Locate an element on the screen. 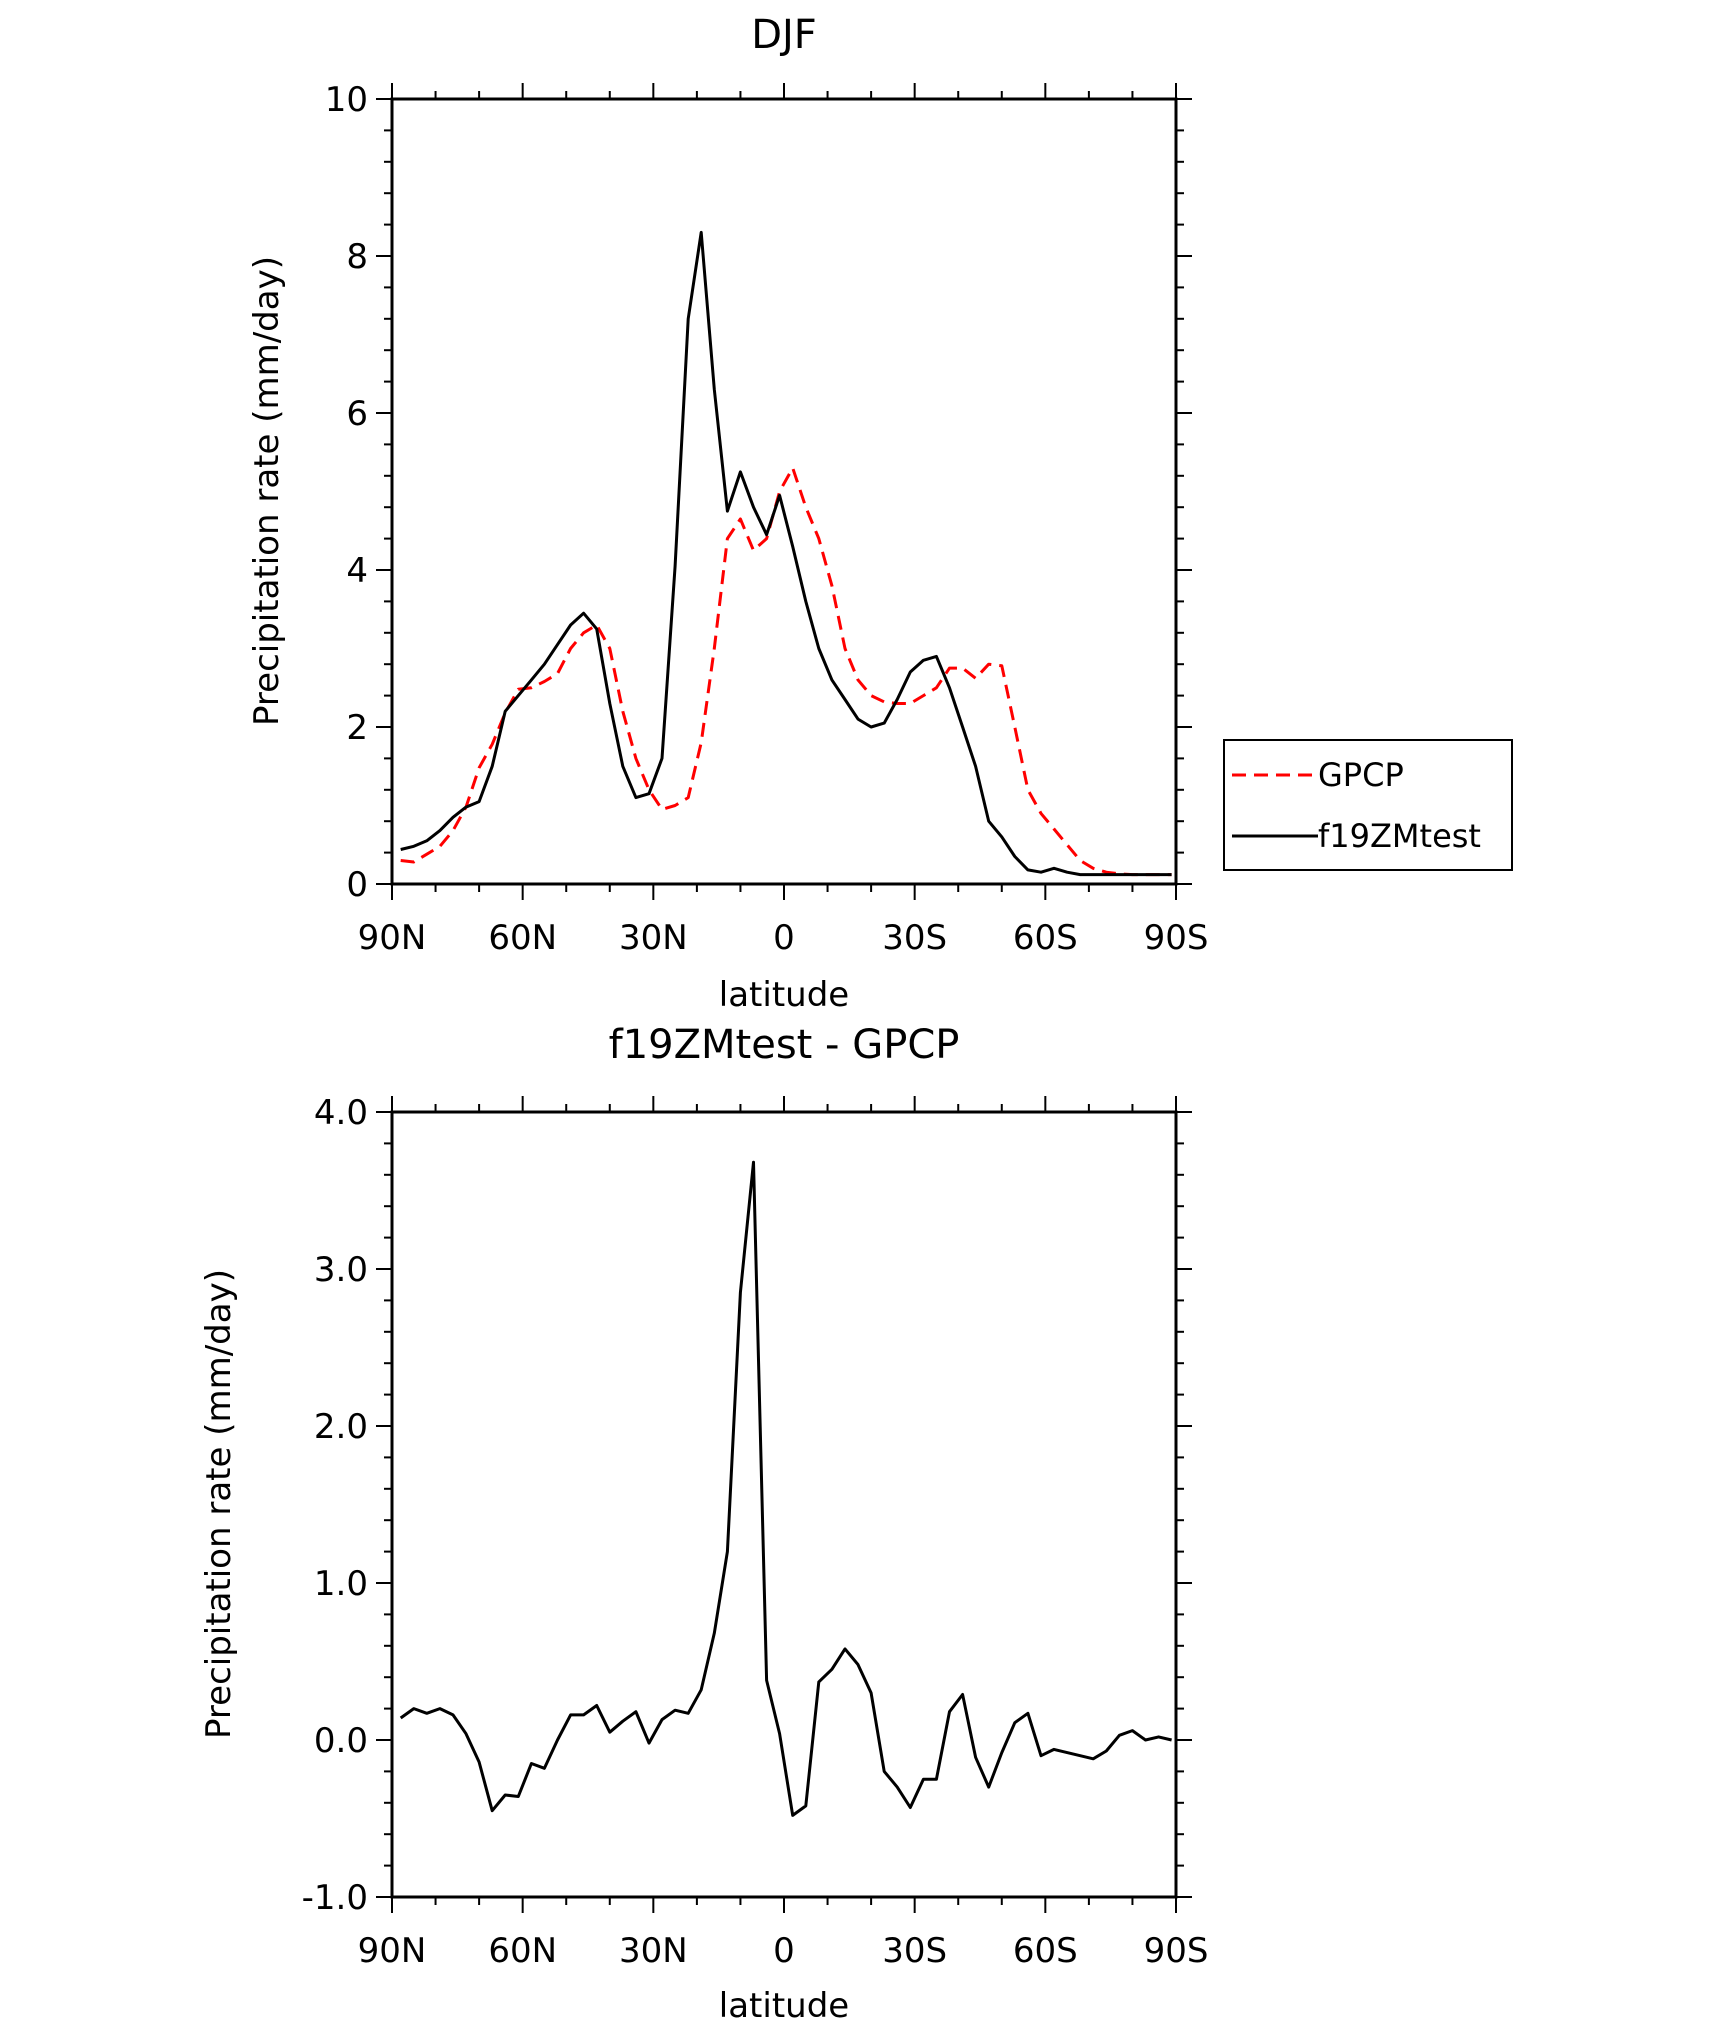 Image resolution: width=1710 pixels, height=2021 pixels. legend-box is located at coordinates (1368, 805).